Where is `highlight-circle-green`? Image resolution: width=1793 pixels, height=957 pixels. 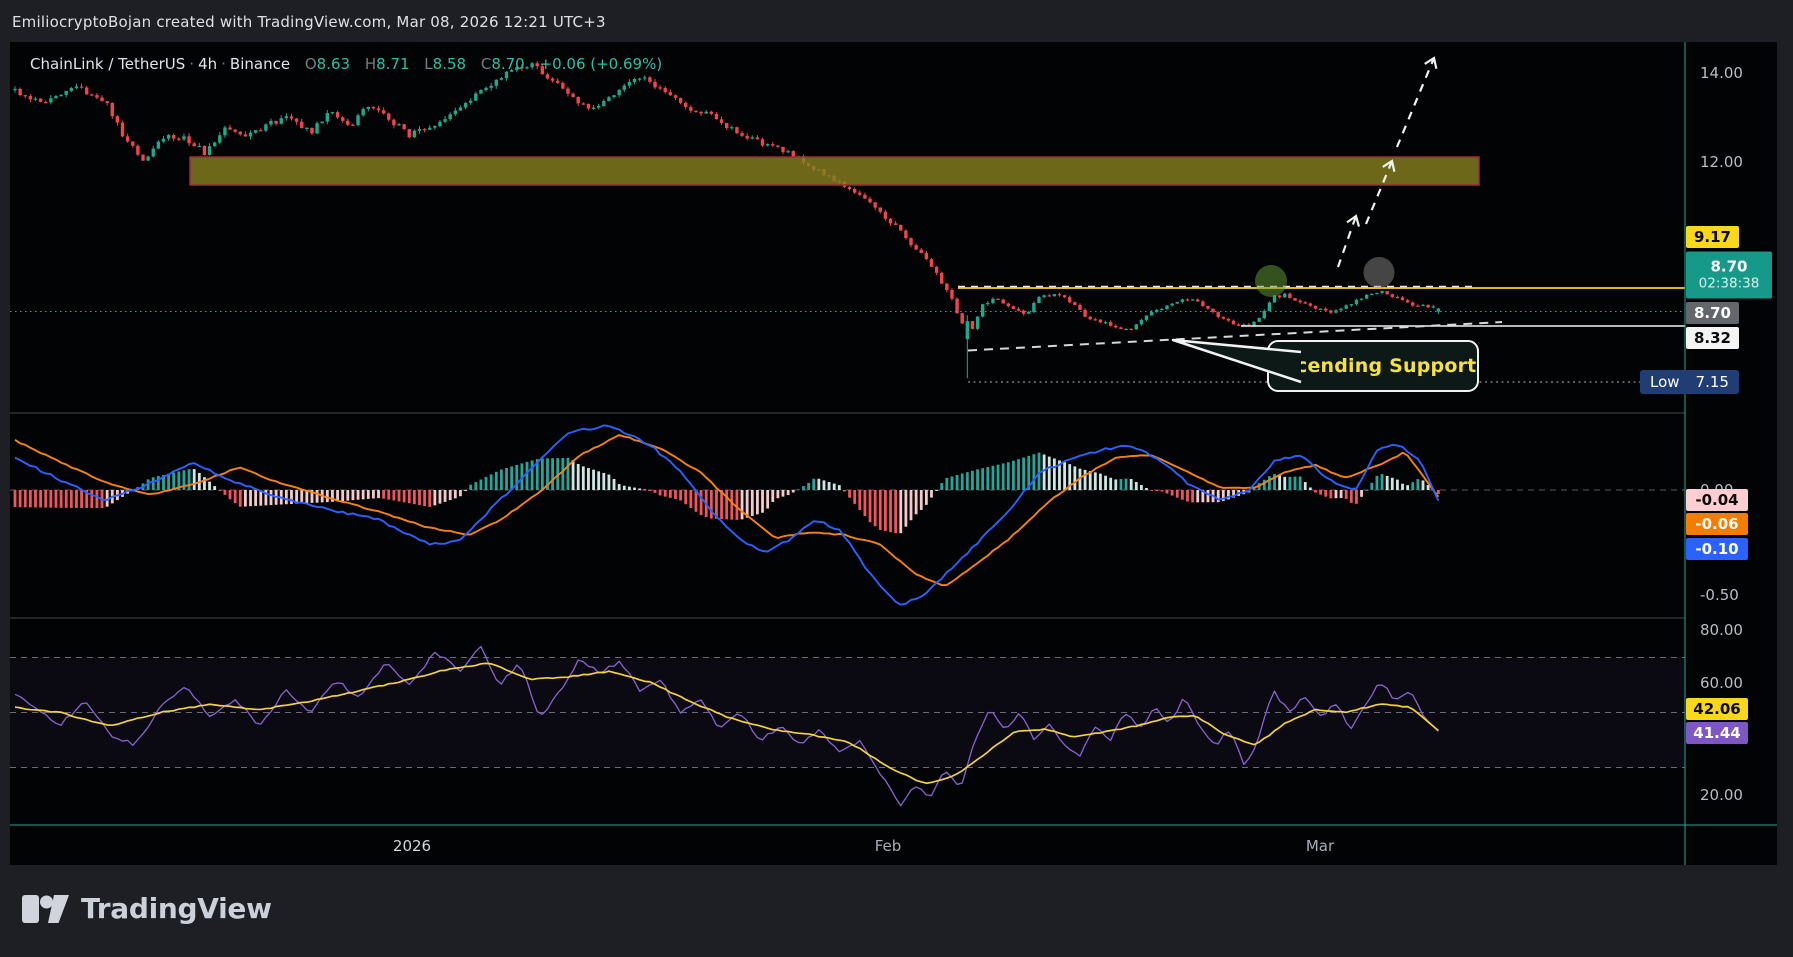
highlight-circle-green is located at coordinates (1271, 281).